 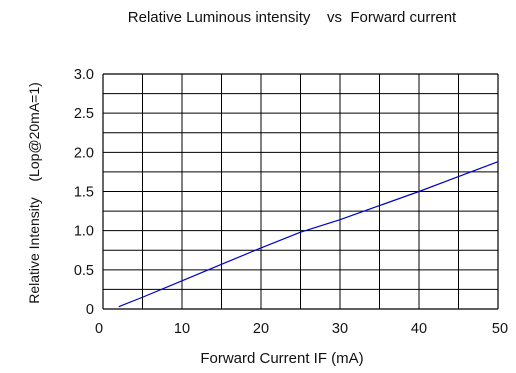 I want to click on y-tick-label: 1.5, so click(x=84, y=193).